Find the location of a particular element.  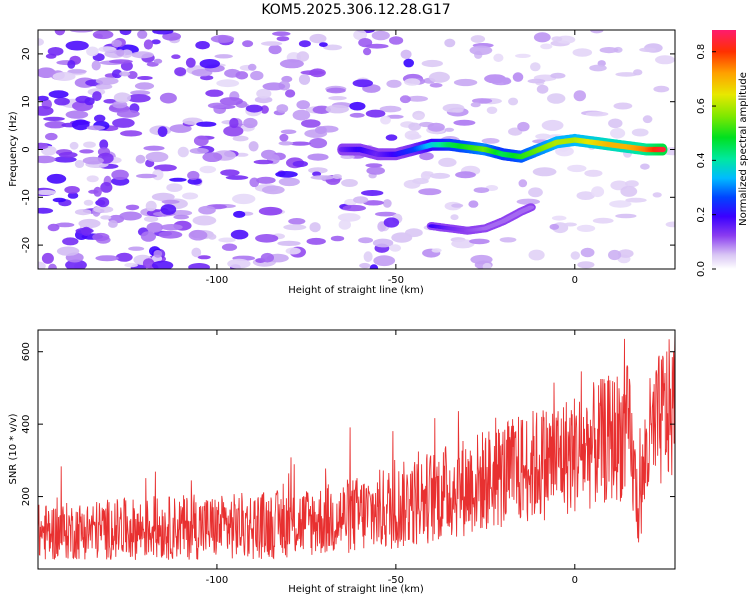

colorbar-tick-label: 0.2 is located at coordinates (701, 215).